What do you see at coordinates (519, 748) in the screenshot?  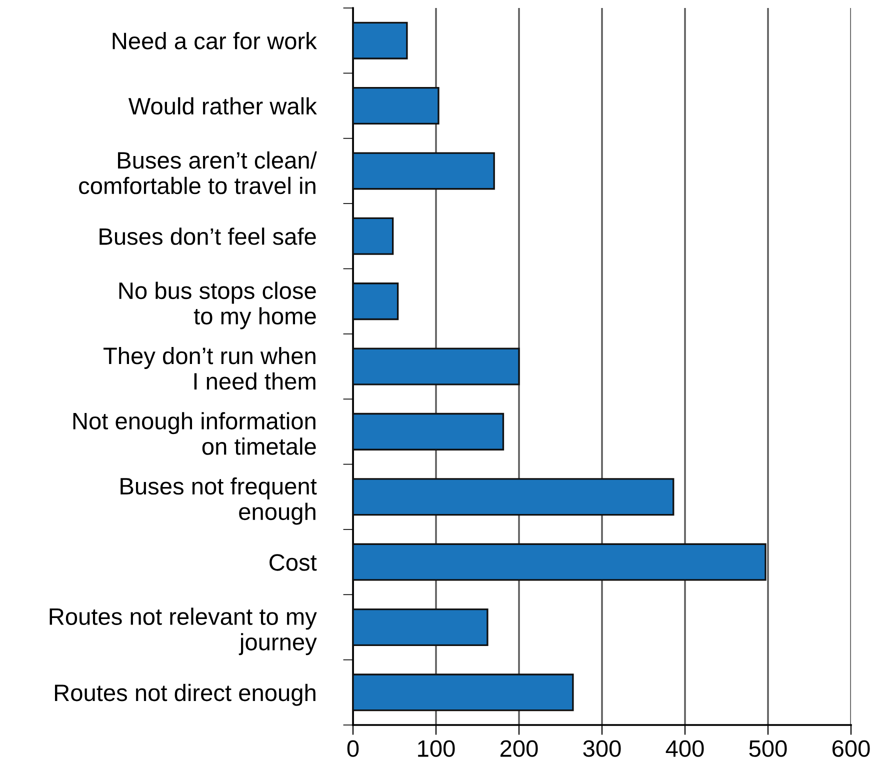 I see `x-tick-label: 200` at bounding box center [519, 748].